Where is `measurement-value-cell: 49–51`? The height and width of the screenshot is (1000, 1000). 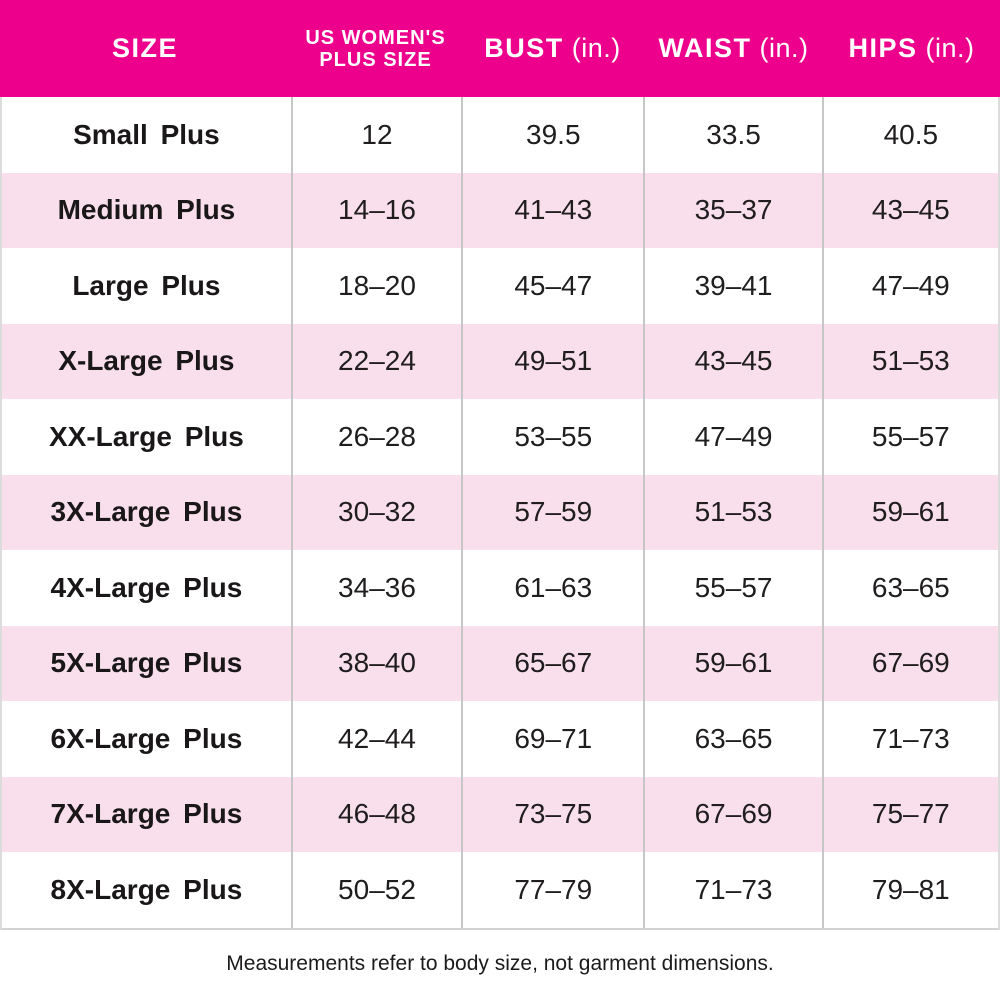
measurement-value-cell: 49–51 is located at coordinates (552, 361).